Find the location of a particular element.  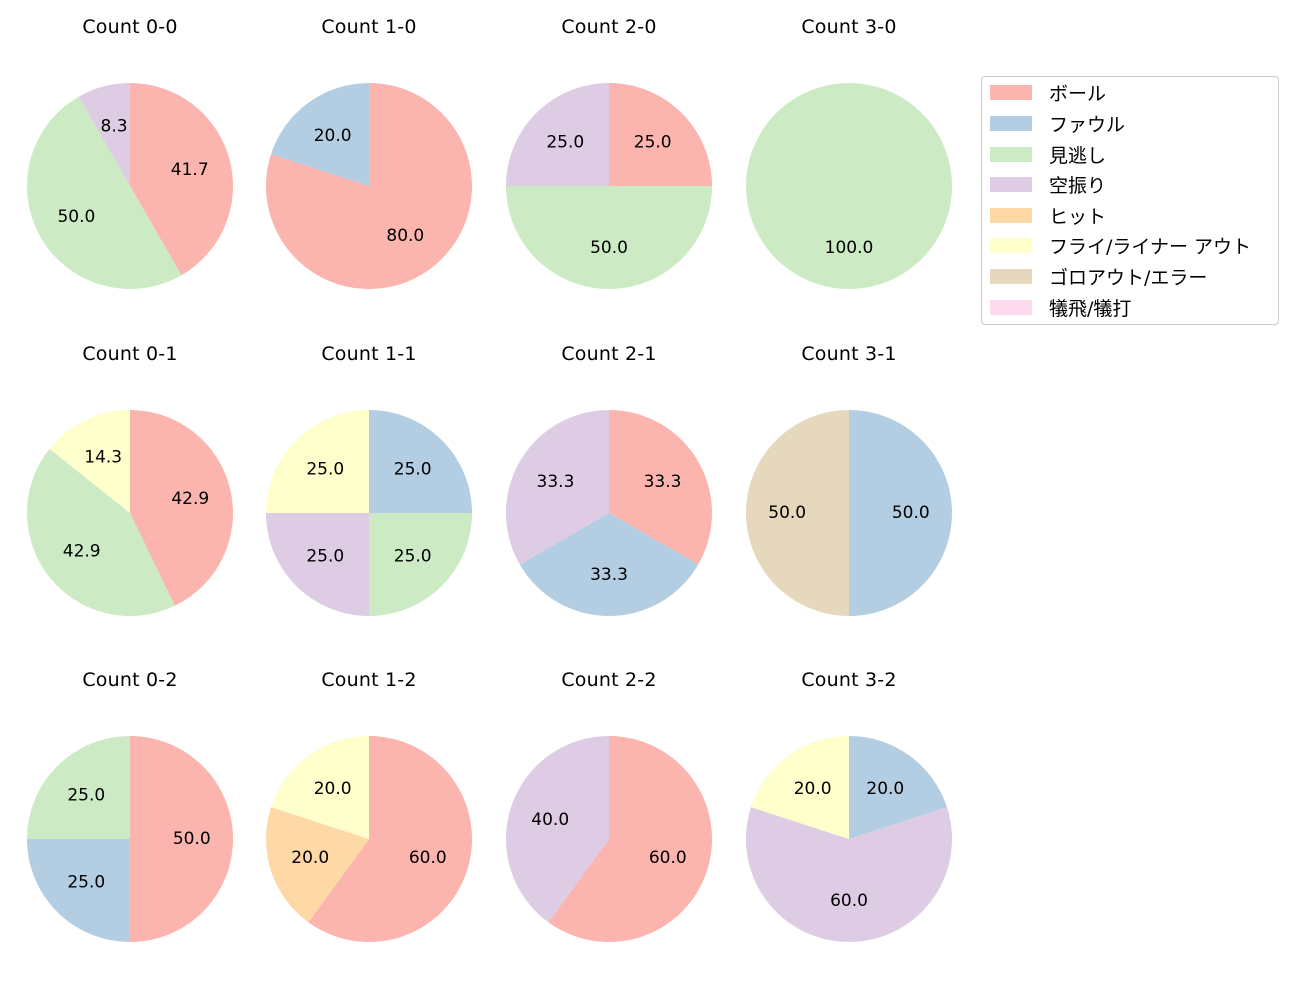

pie-chart: 50.0 50.0 is located at coordinates (849, 513).